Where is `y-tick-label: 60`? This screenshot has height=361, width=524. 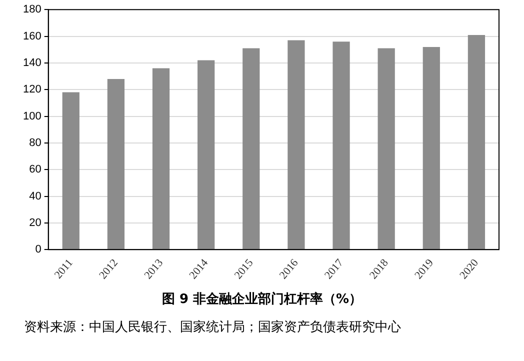
y-tick-label: 60 is located at coordinates (35, 170).